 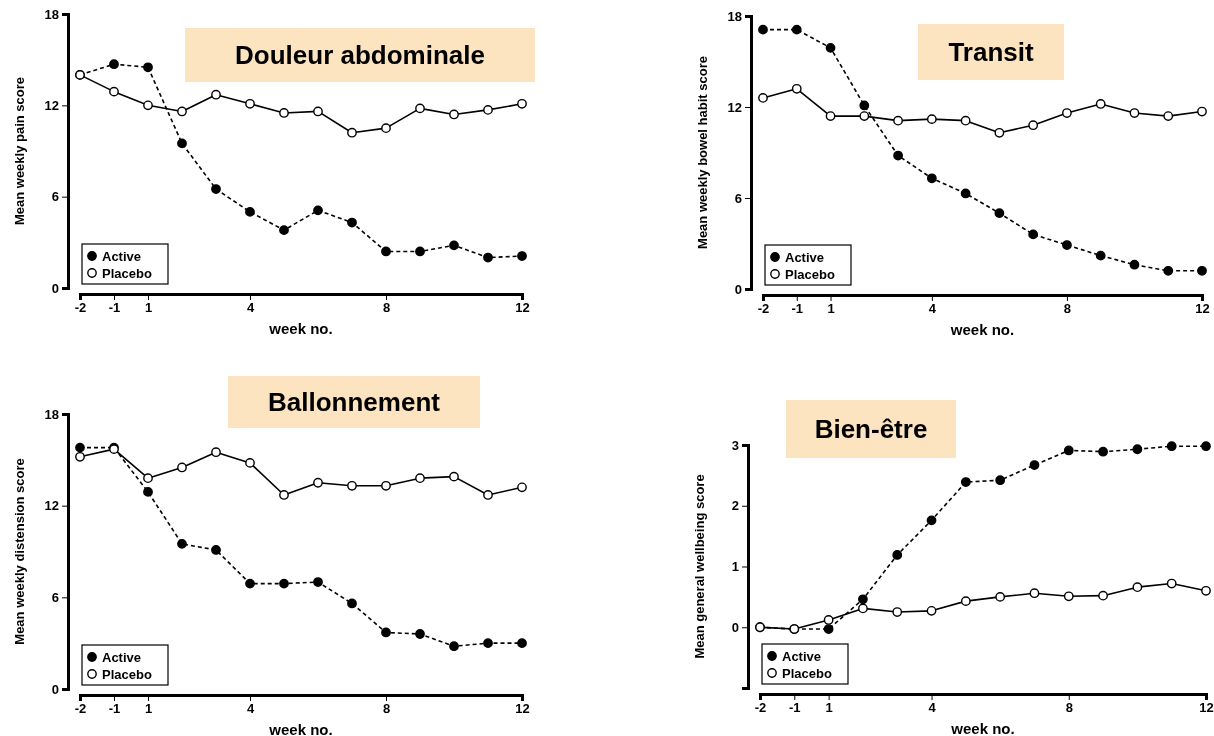 What do you see at coordinates (735, 445) in the screenshot?
I see `y-tick-label: 3` at bounding box center [735, 445].